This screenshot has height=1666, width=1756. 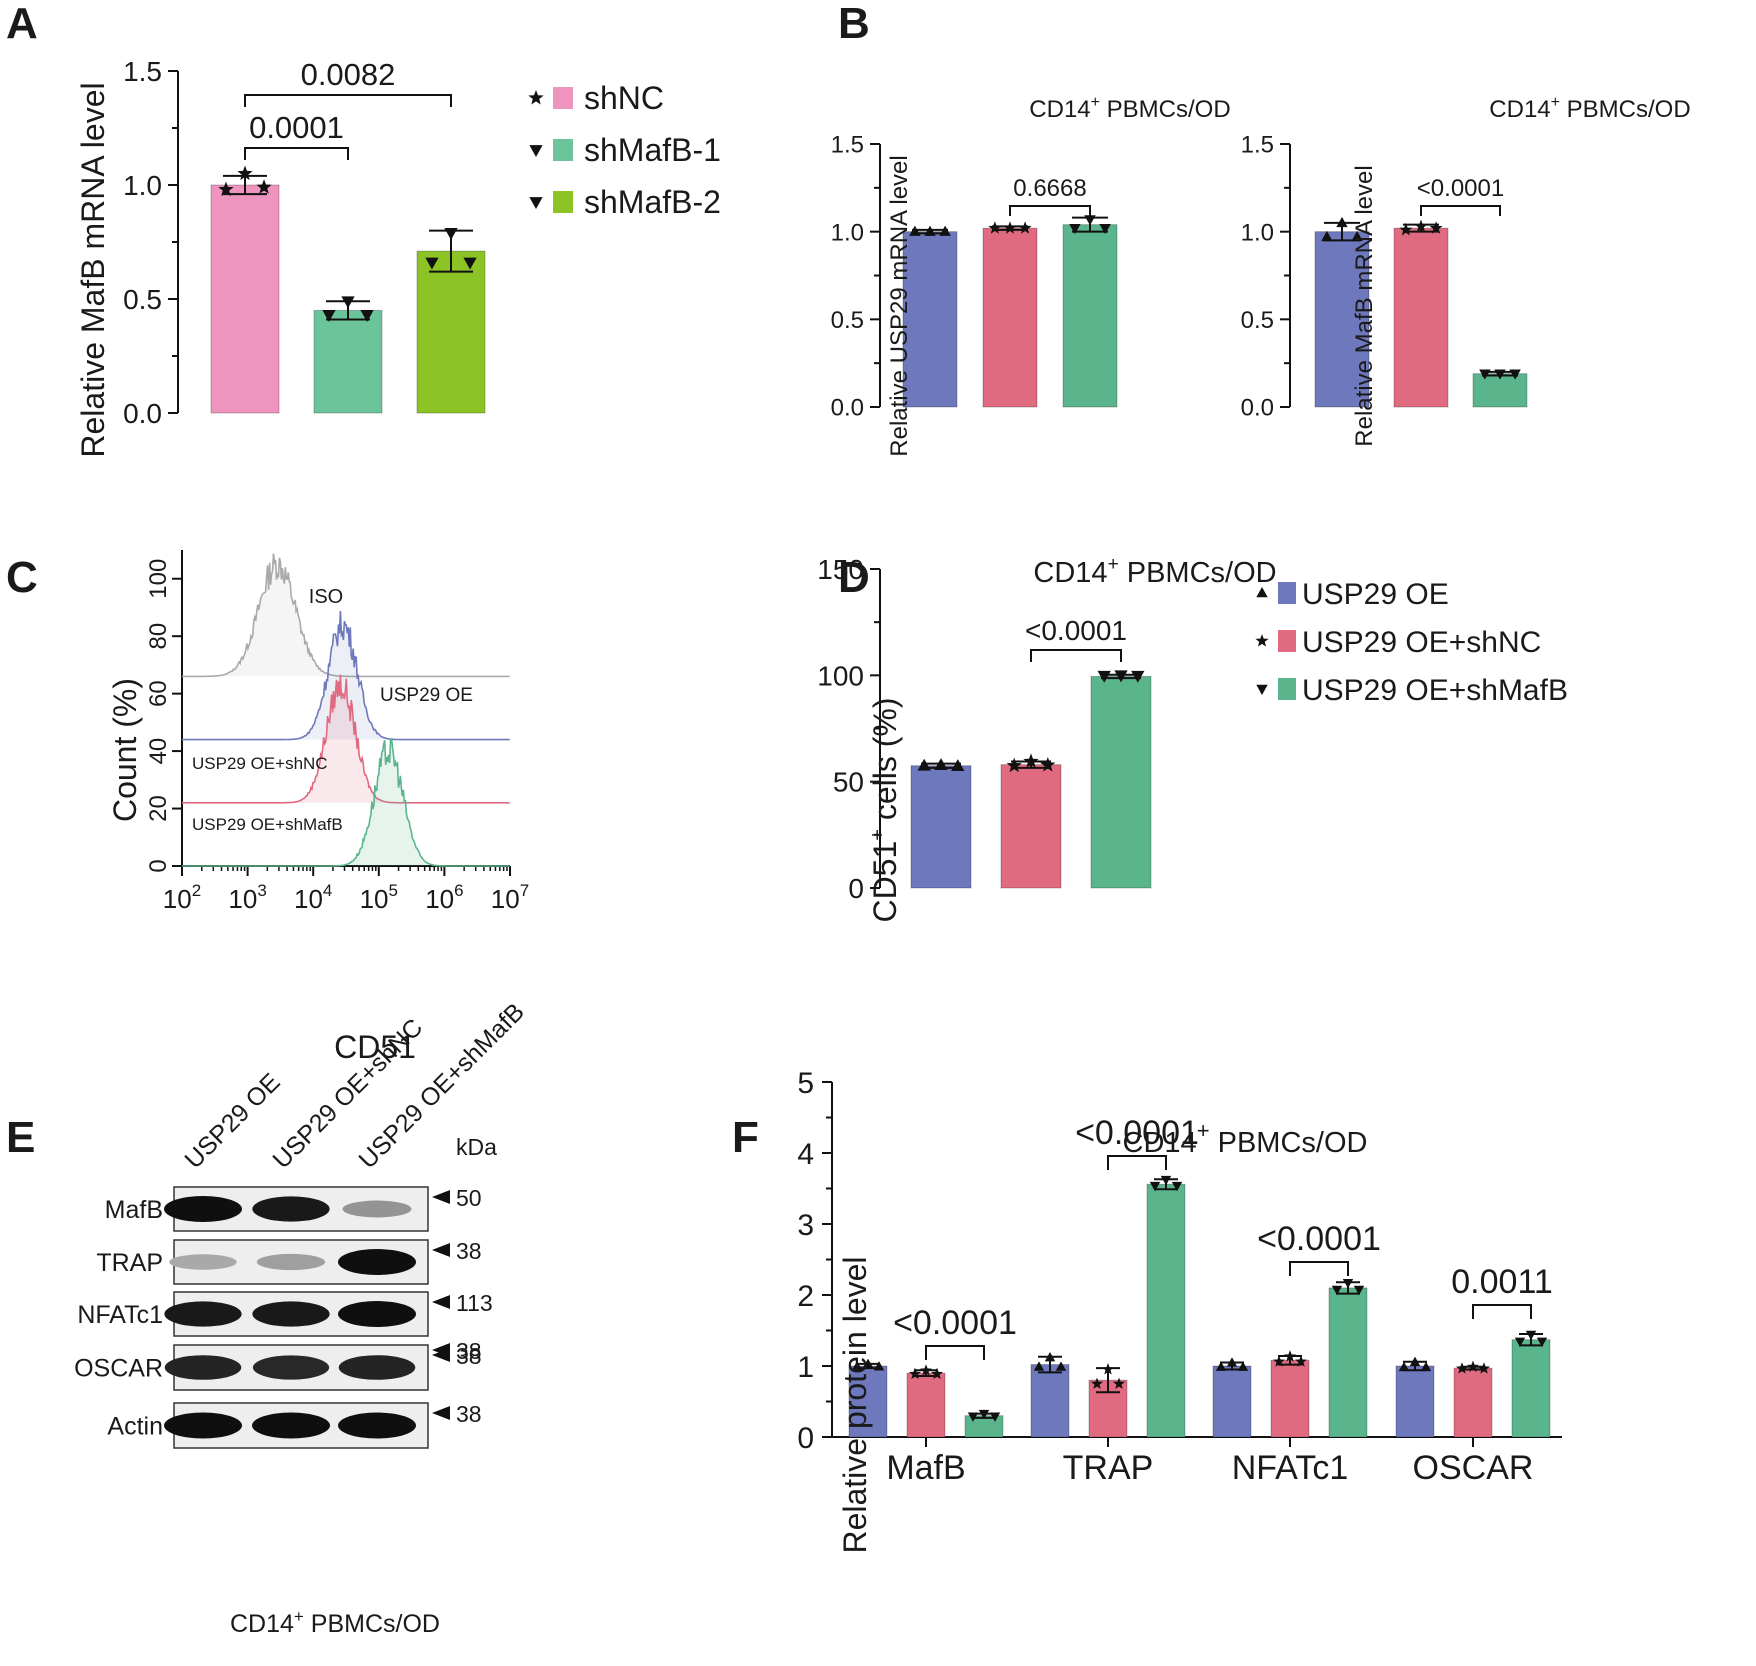 I want to click on panel-b-right-title: CD14+ PBMCs/OD, so click(x=1589, y=108).